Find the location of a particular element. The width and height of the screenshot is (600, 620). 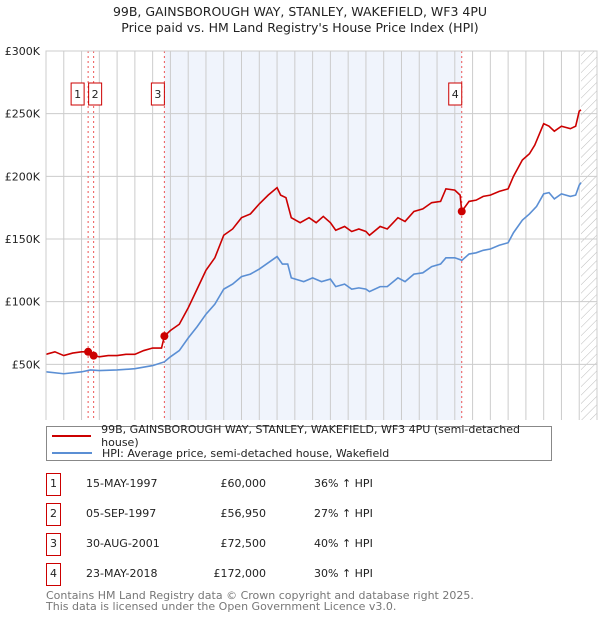

y-tick-label: £100K is located at coordinates (23, 302).